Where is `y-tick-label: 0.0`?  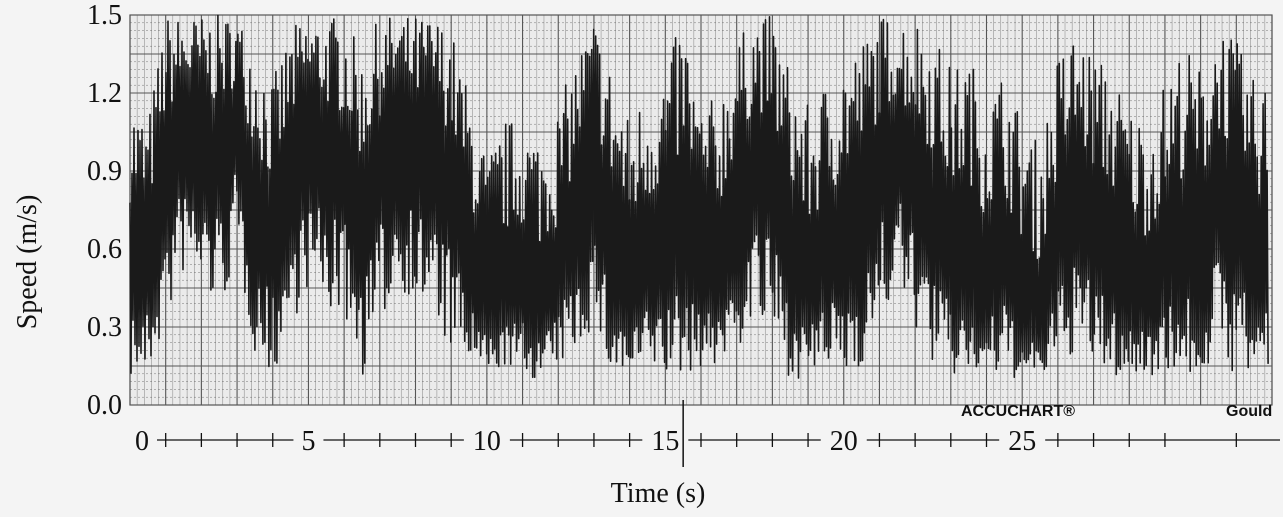
y-tick-label: 0.0 is located at coordinates (104, 405).